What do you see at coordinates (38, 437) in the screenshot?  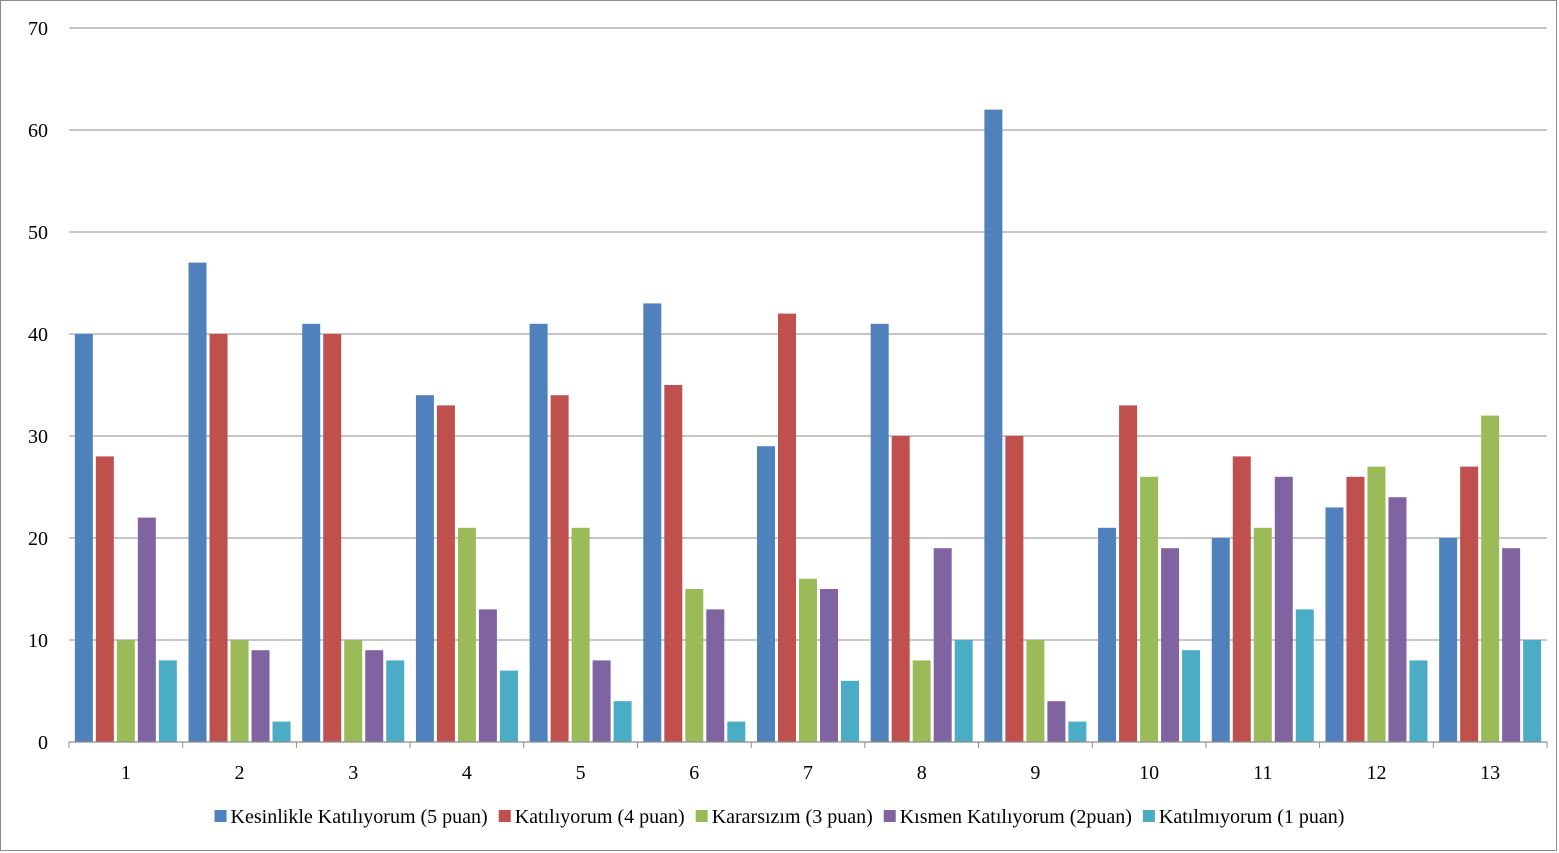 I see `y-tick-label: 30` at bounding box center [38, 437].